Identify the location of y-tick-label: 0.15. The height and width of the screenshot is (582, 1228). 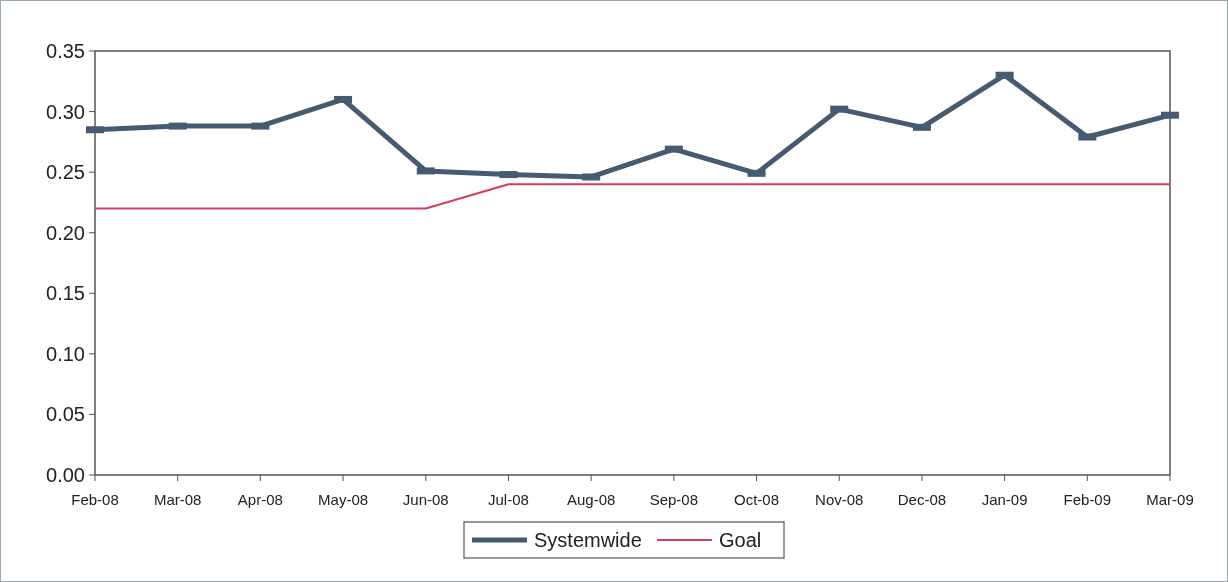
(65, 293).